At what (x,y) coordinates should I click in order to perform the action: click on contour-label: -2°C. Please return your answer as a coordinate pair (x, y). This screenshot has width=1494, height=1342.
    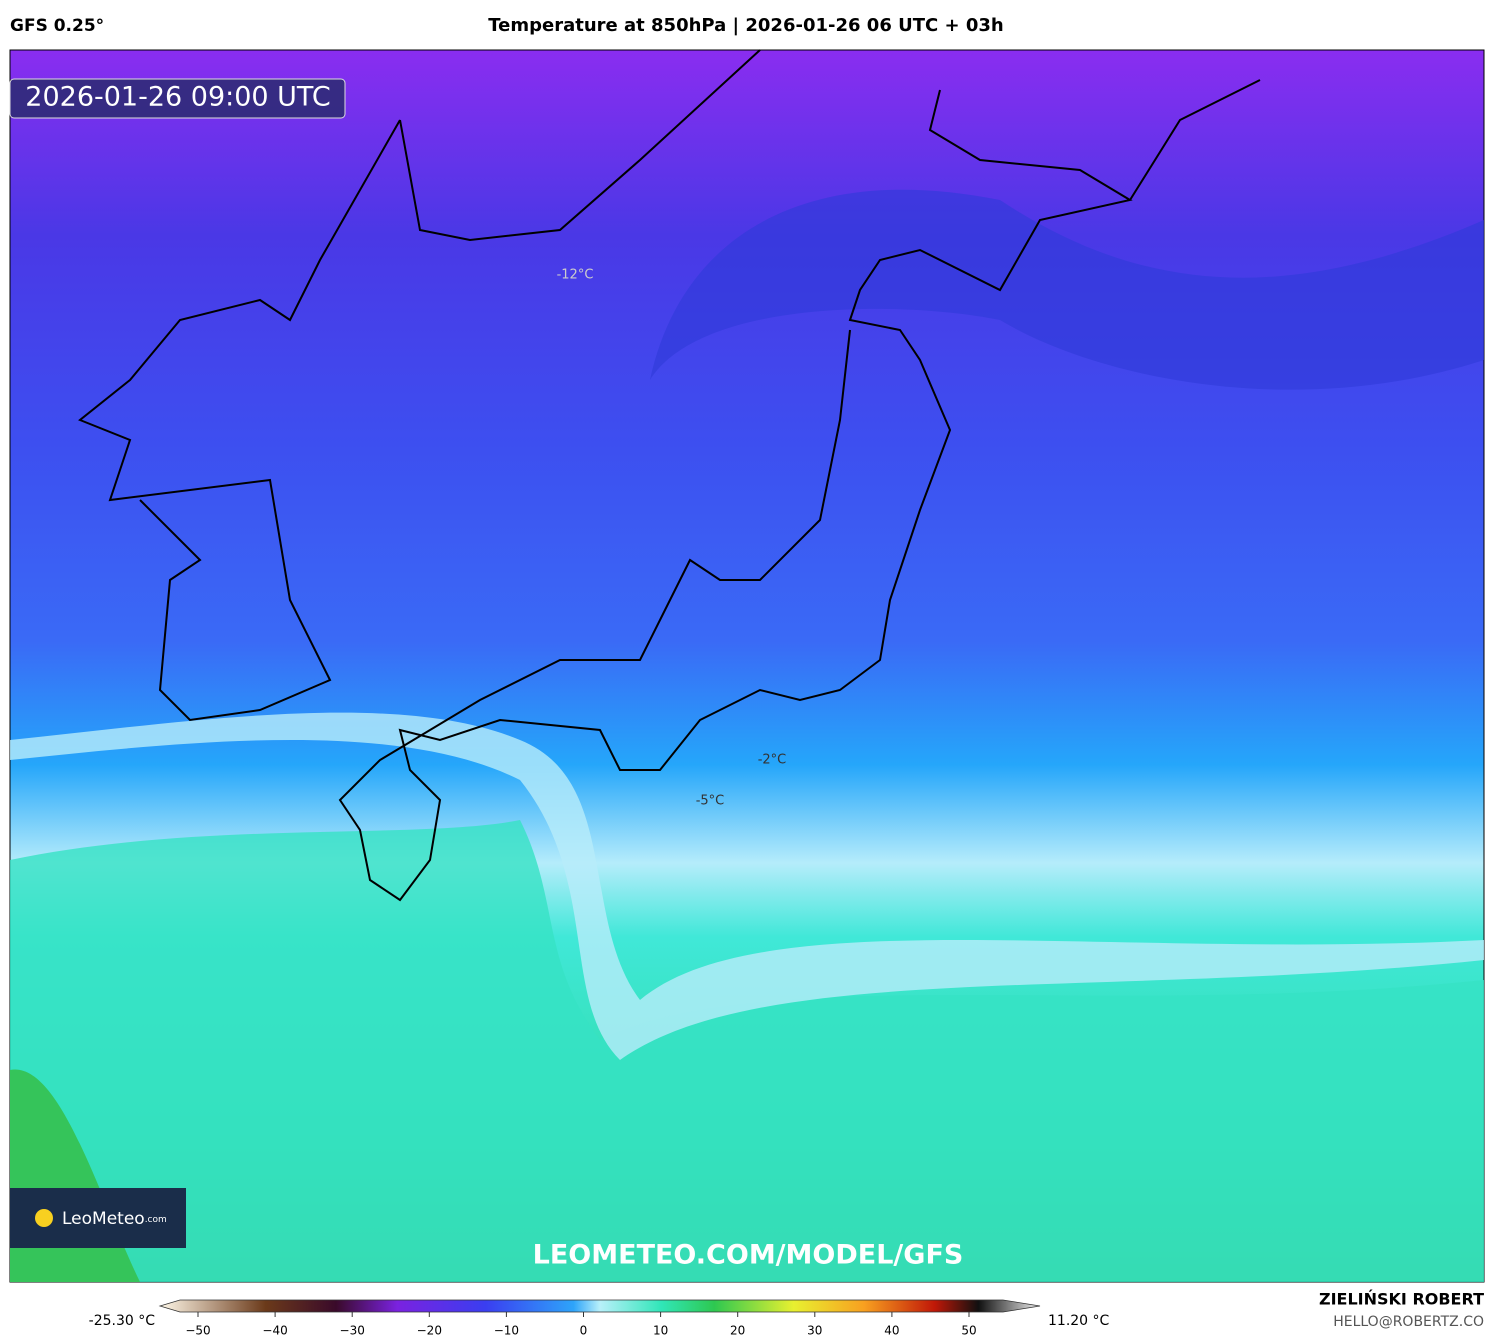
    Looking at the image, I should click on (772, 760).